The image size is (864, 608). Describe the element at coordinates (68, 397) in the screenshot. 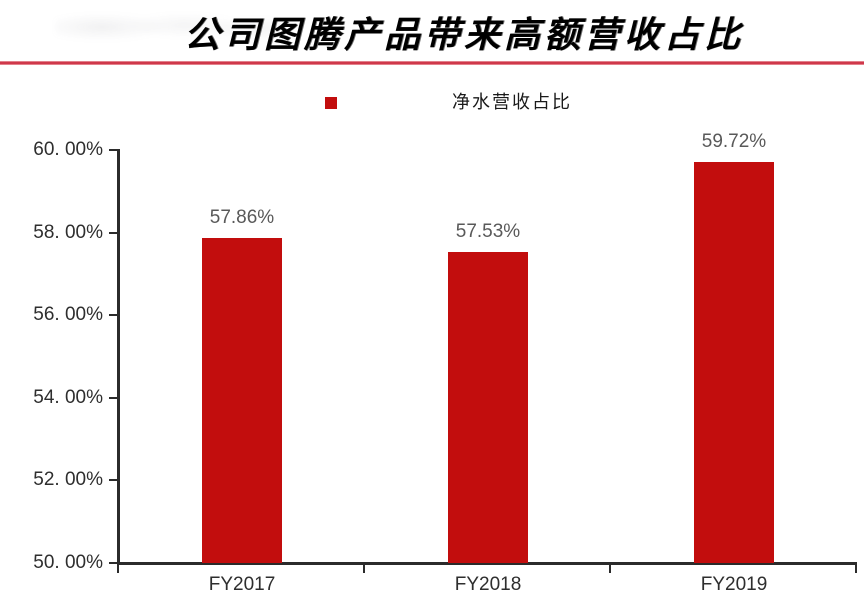

I see `y-axis-tick-label: 54. 00%` at that location.